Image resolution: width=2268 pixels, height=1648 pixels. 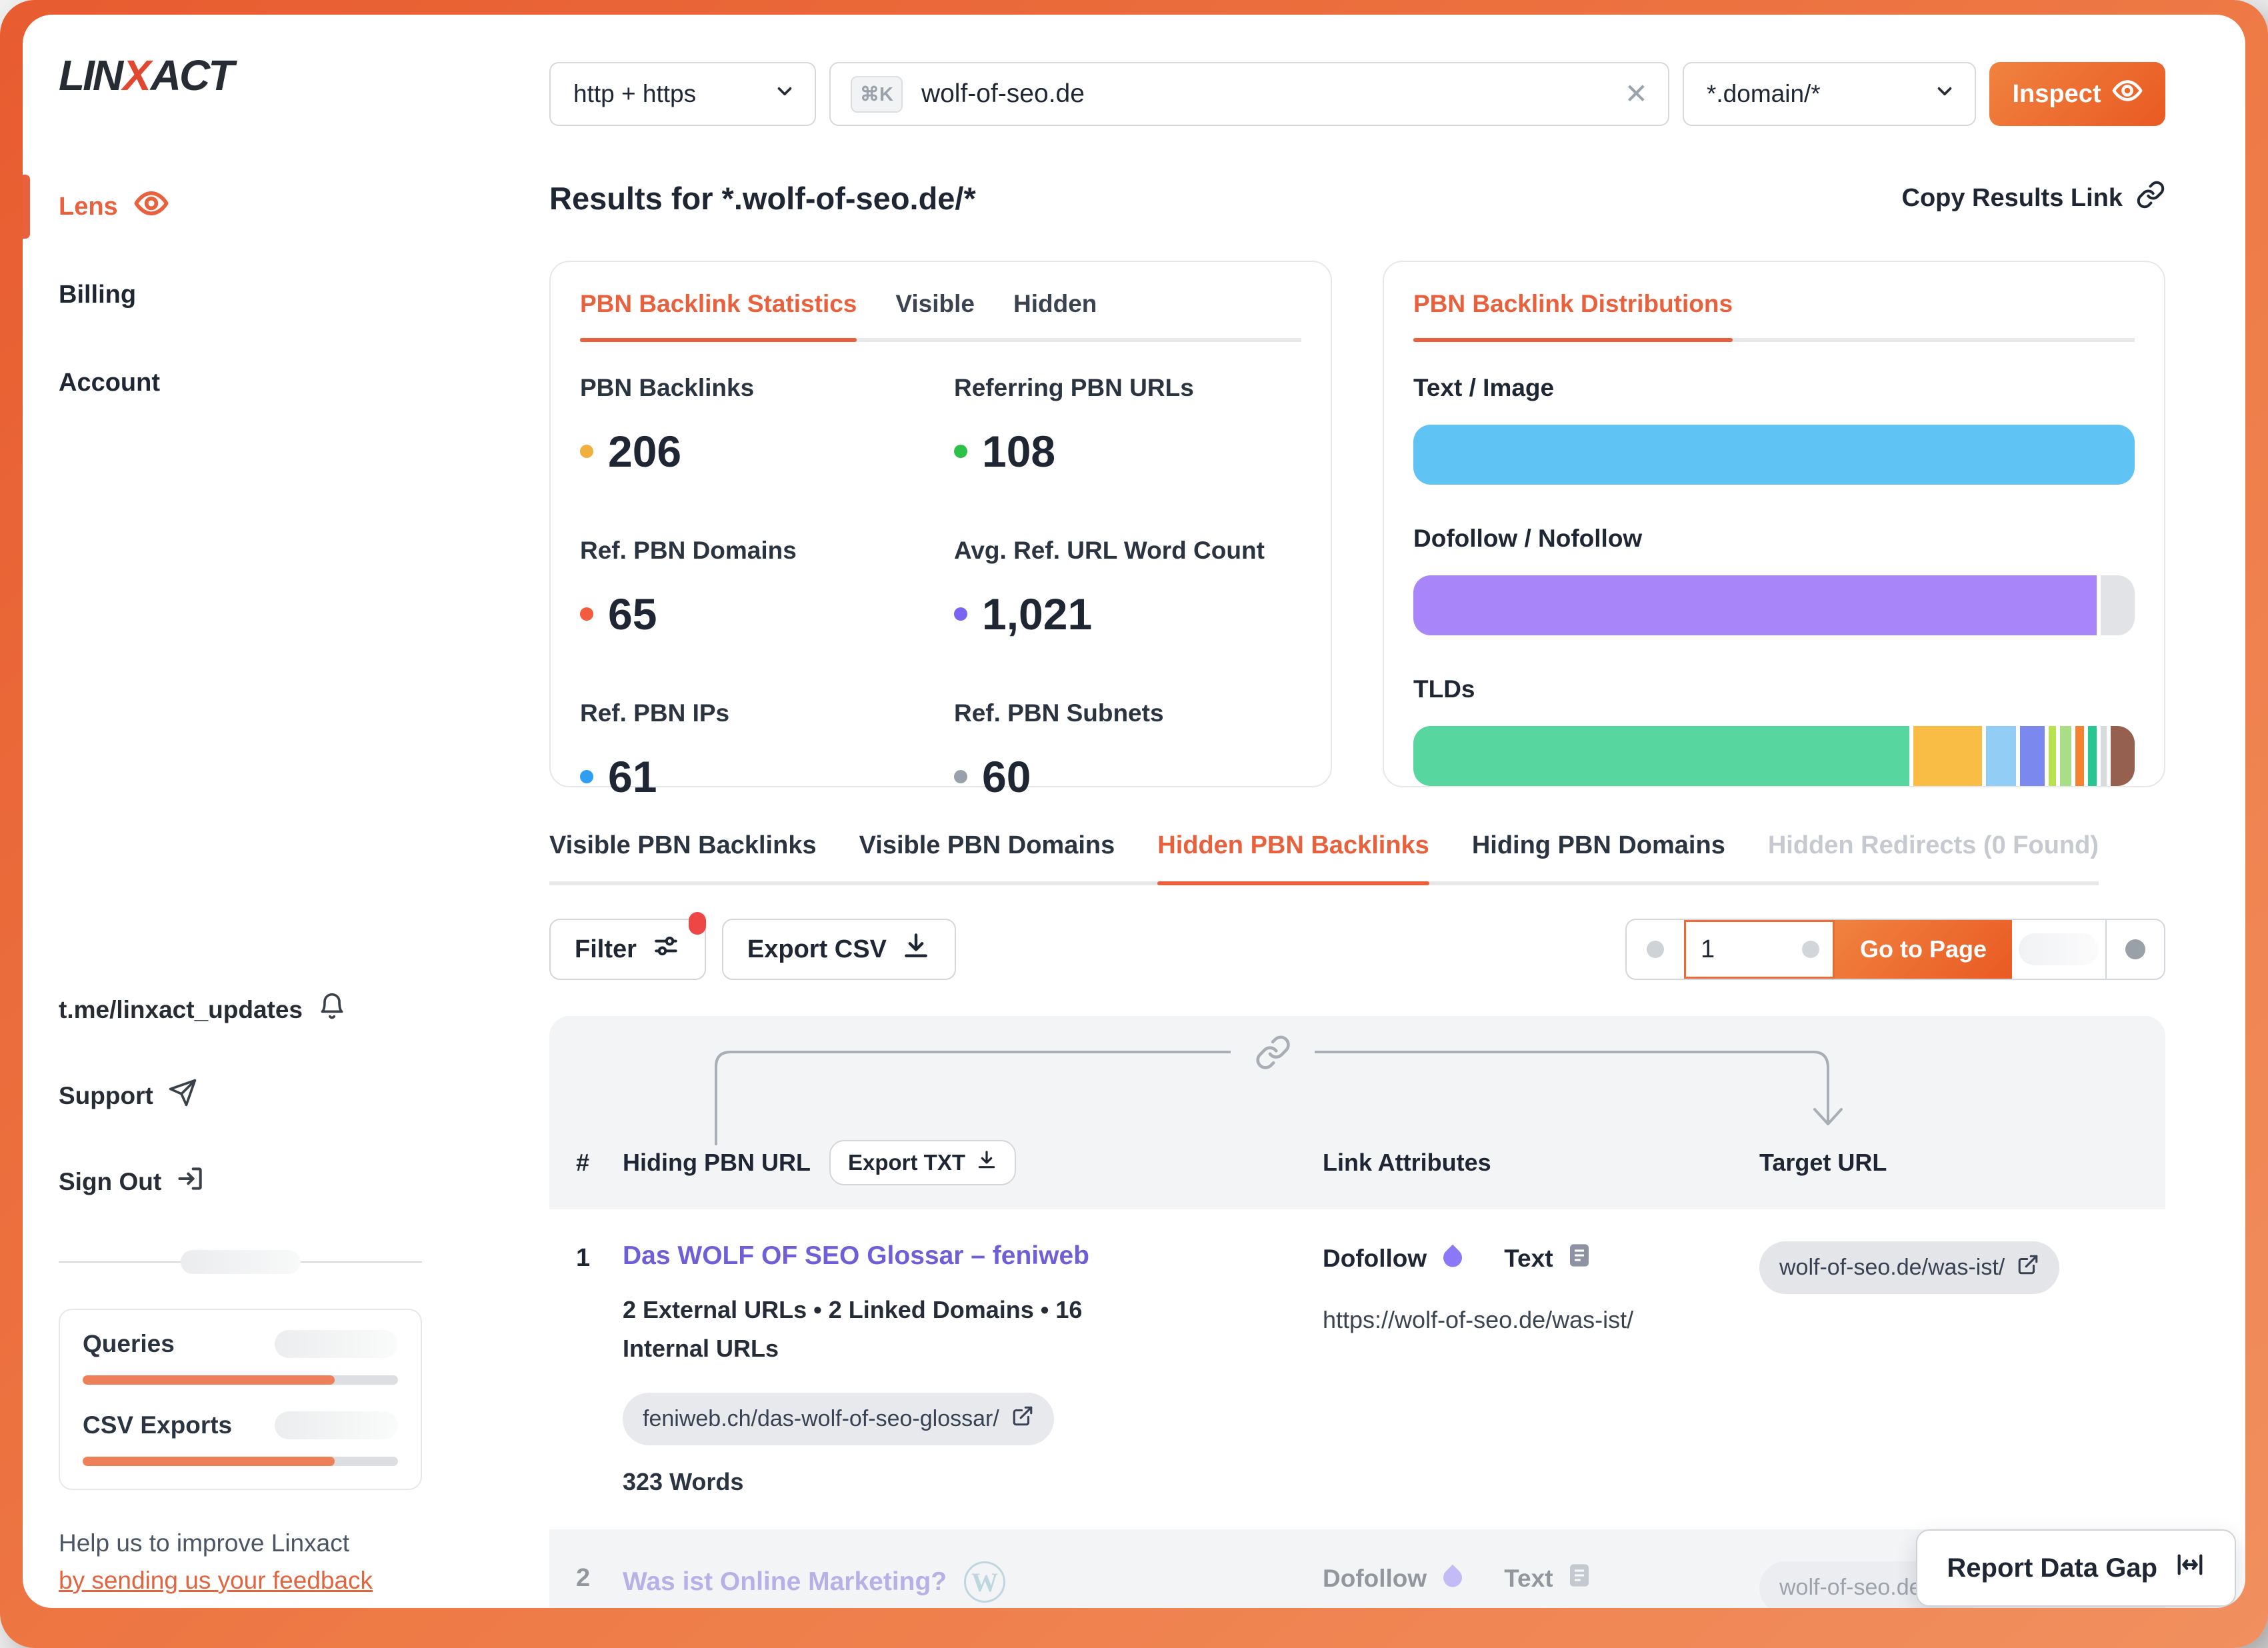 What do you see at coordinates (1823, 1162) in the screenshot?
I see `col-header-target-url: Target URL` at bounding box center [1823, 1162].